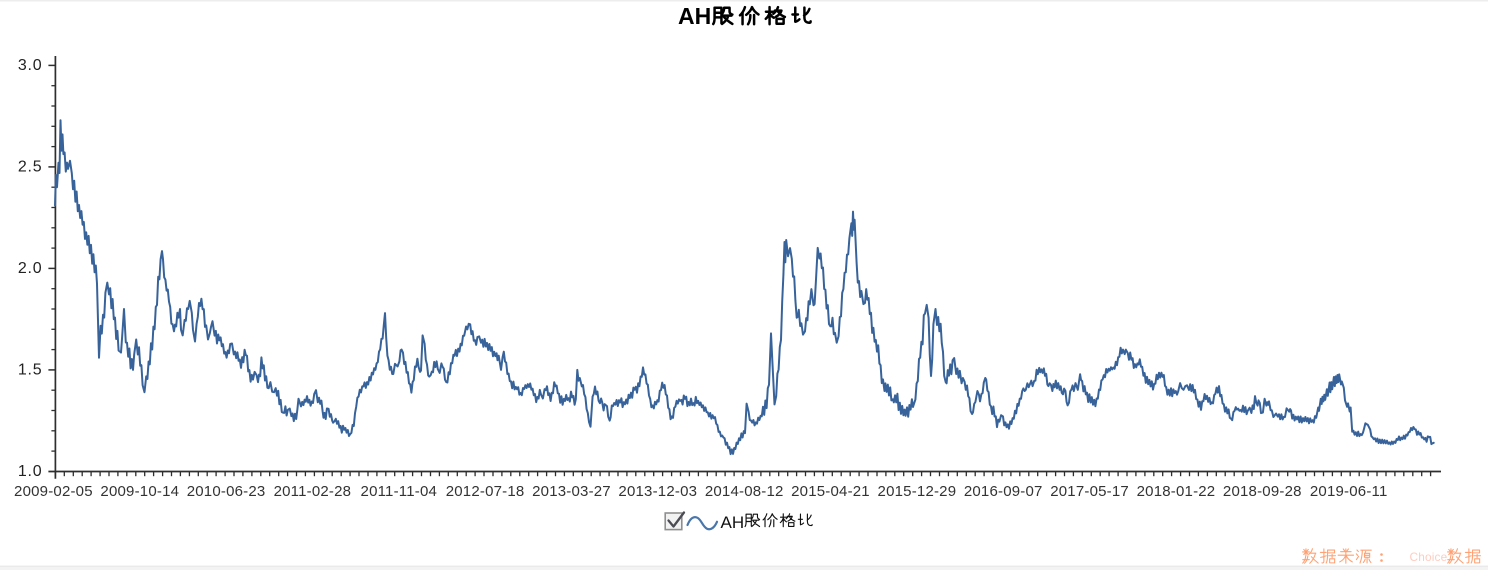 Image resolution: width=1488 pixels, height=570 pixels. Describe the element at coordinates (30, 268) in the screenshot. I see `svg-text: 2.0` at that location.